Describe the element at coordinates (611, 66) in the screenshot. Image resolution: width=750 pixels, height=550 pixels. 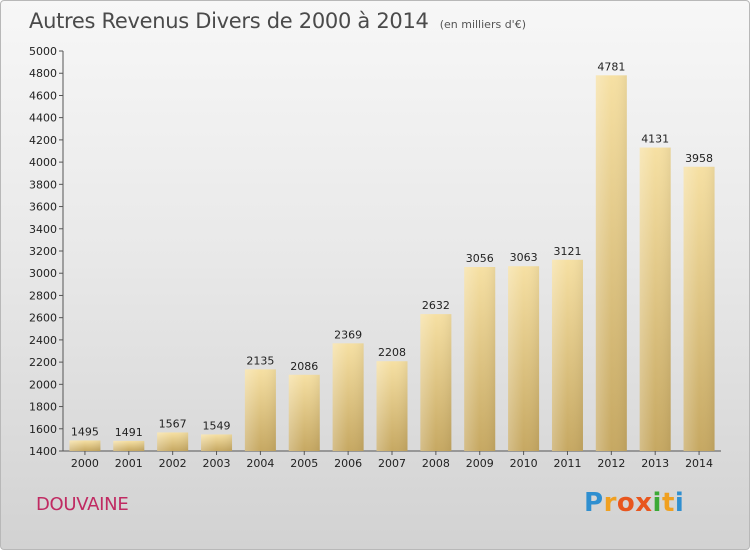
I see `value-label-2012: 4781` at that location.